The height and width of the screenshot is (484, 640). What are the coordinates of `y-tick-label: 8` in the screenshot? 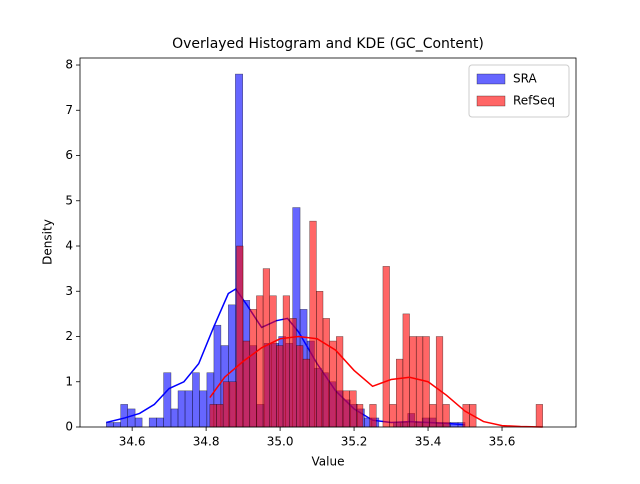 It's located at (69, 65).